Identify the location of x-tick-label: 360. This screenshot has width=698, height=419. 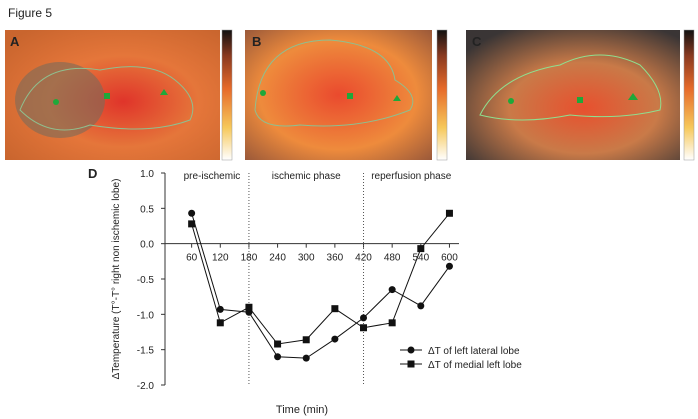
(335, 258).